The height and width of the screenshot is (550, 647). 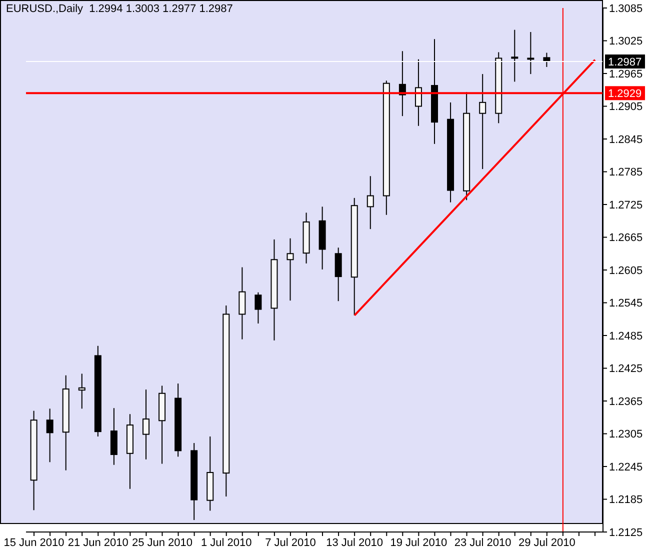 I want to click on x-tick-label: 15 Jun 2010, so click(x=34, y=542).